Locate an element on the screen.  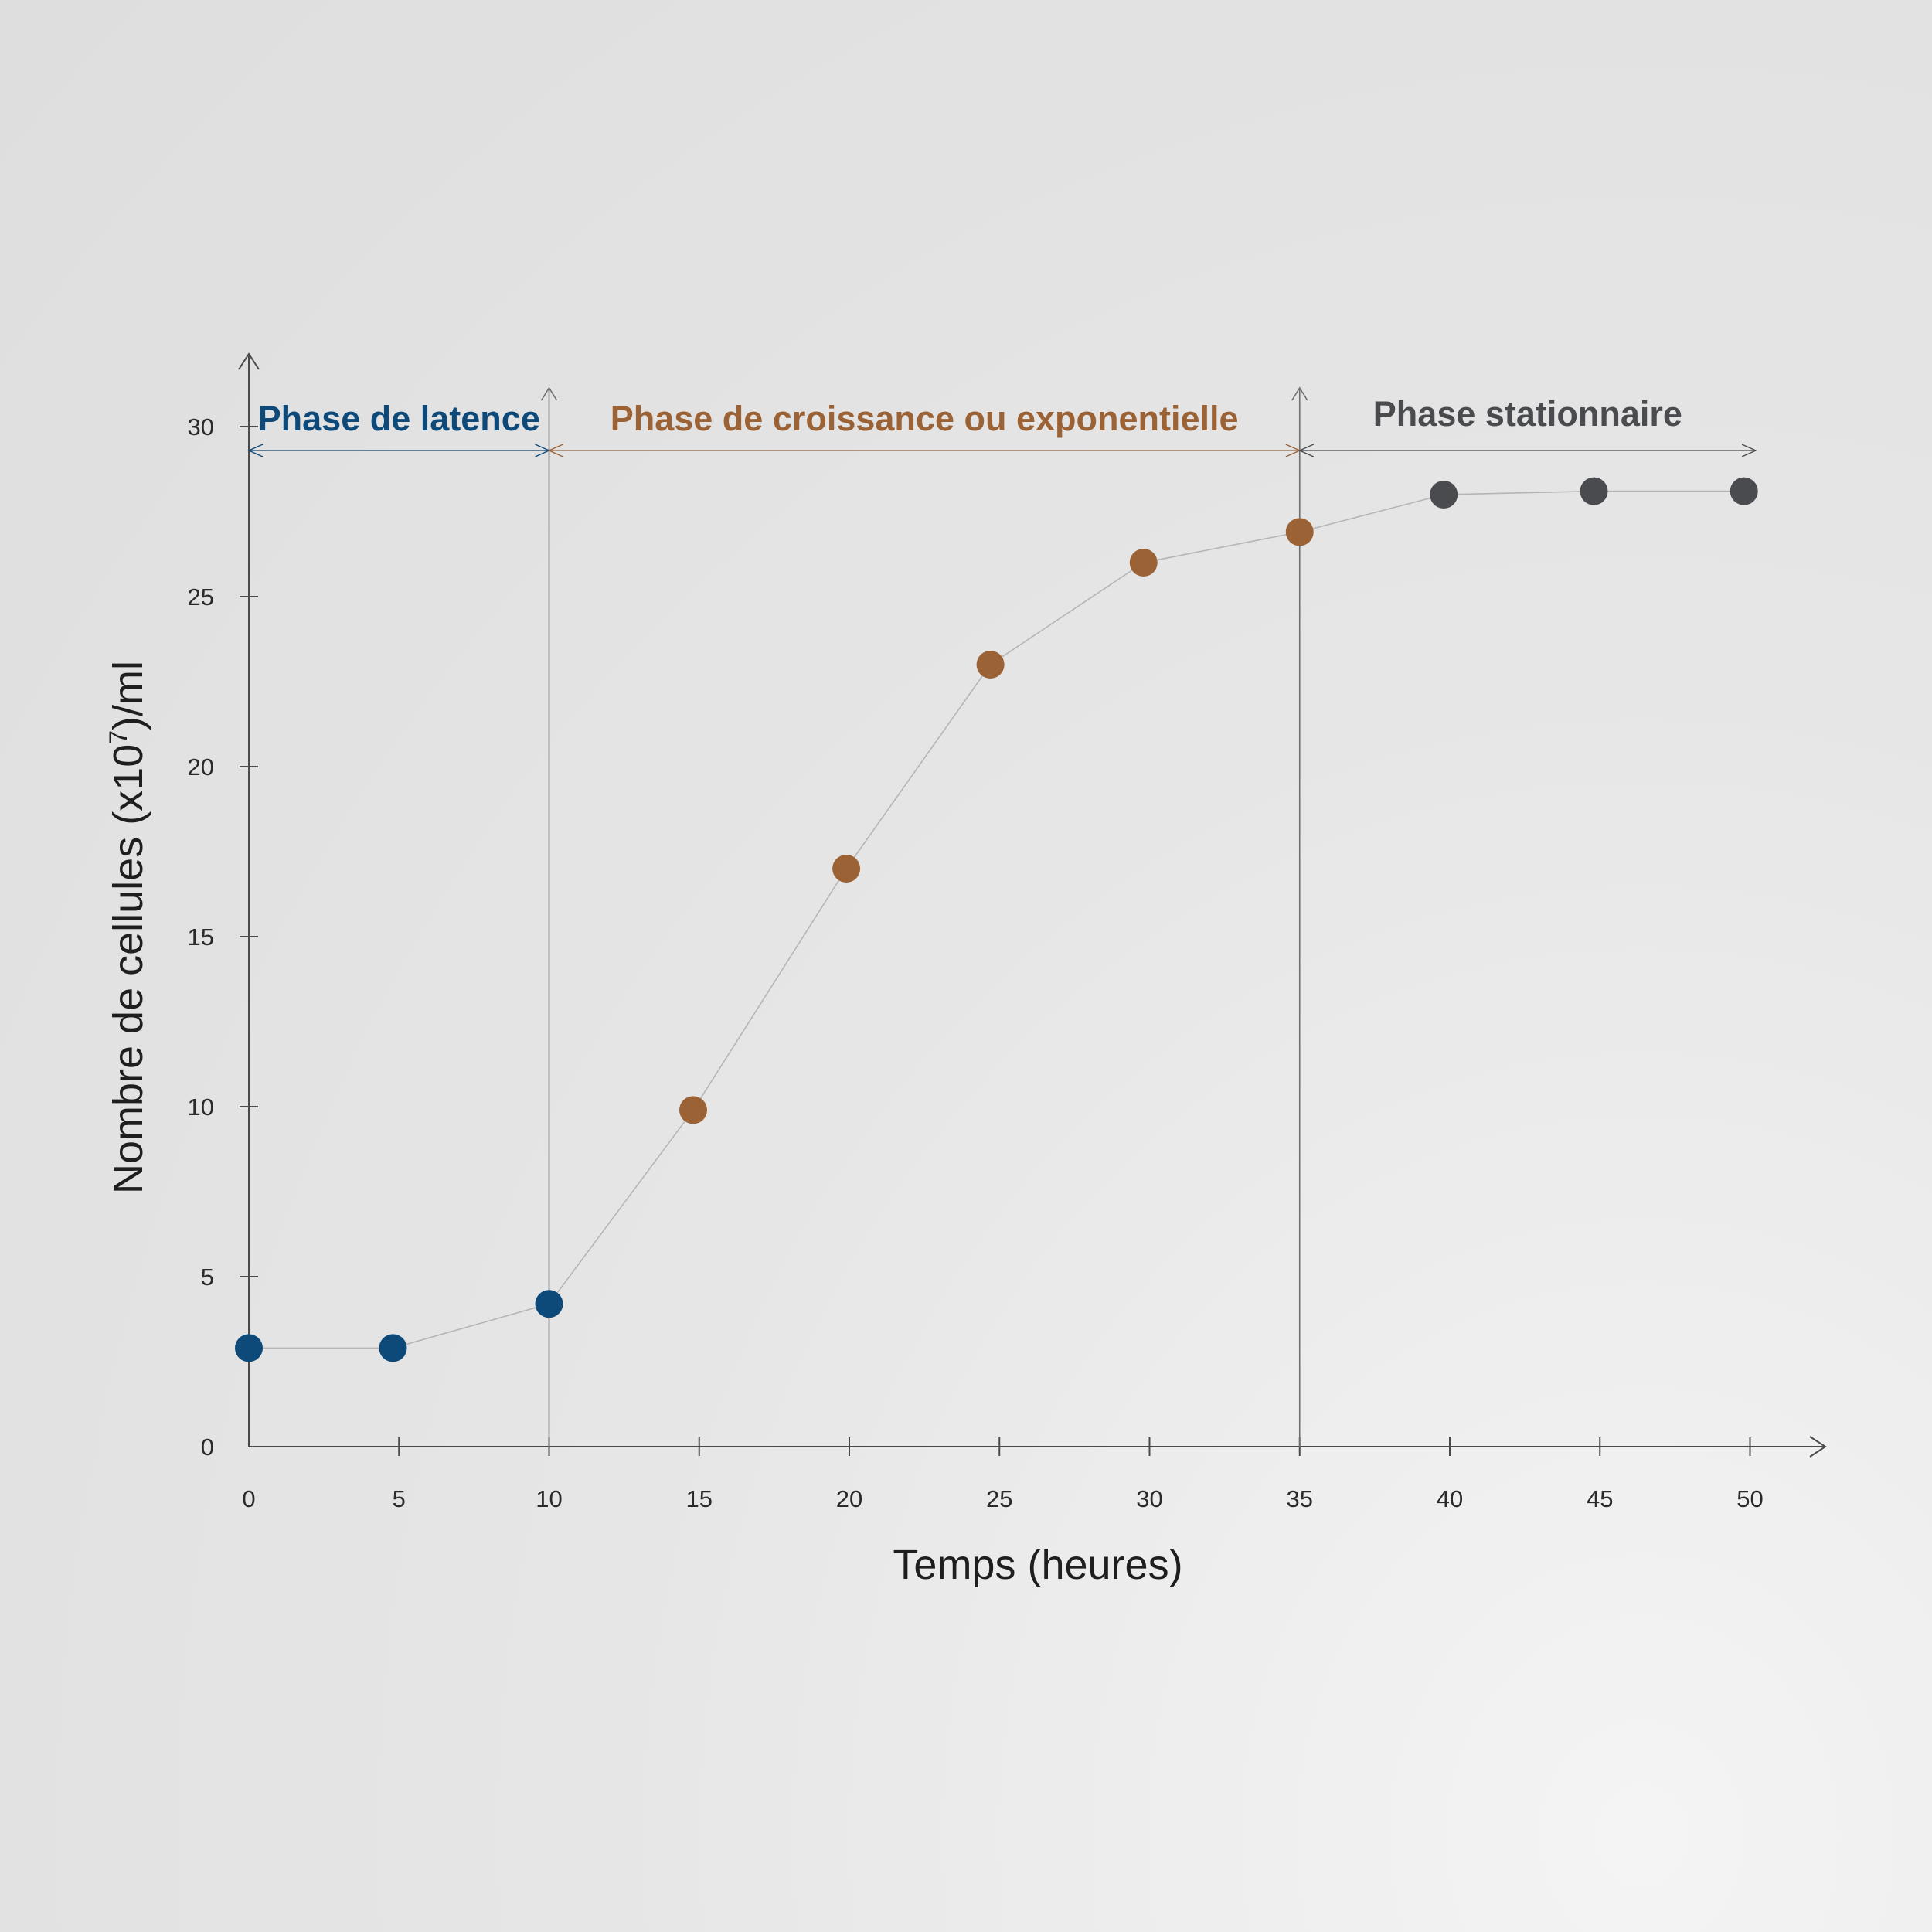
x-tick-label: 15 is located at coordinates (699, 1498).